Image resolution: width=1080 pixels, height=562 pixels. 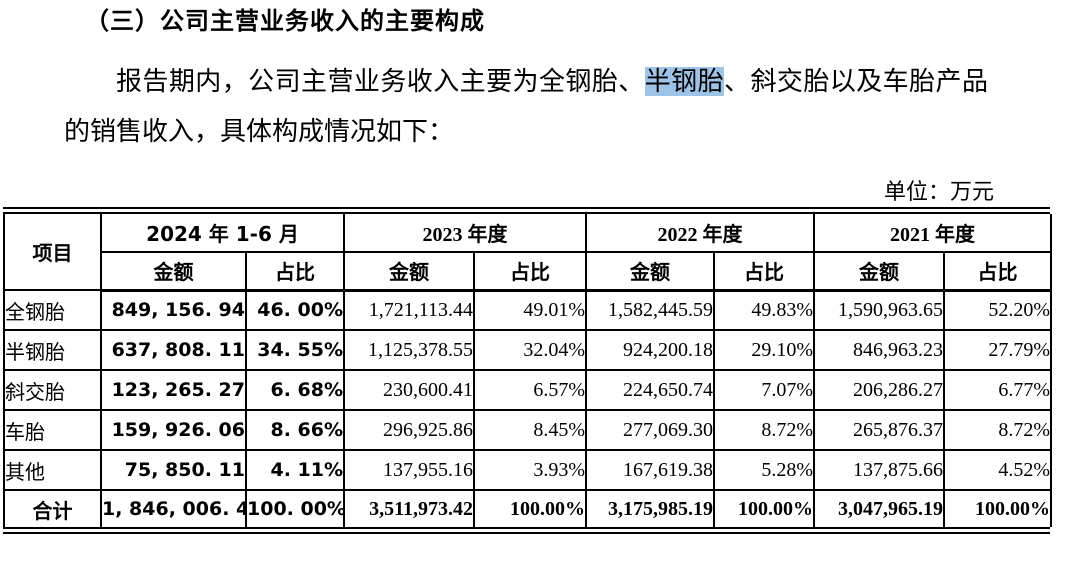 I want to click on amount-cell: 159, 926. 06, so click(x=173, y=430).